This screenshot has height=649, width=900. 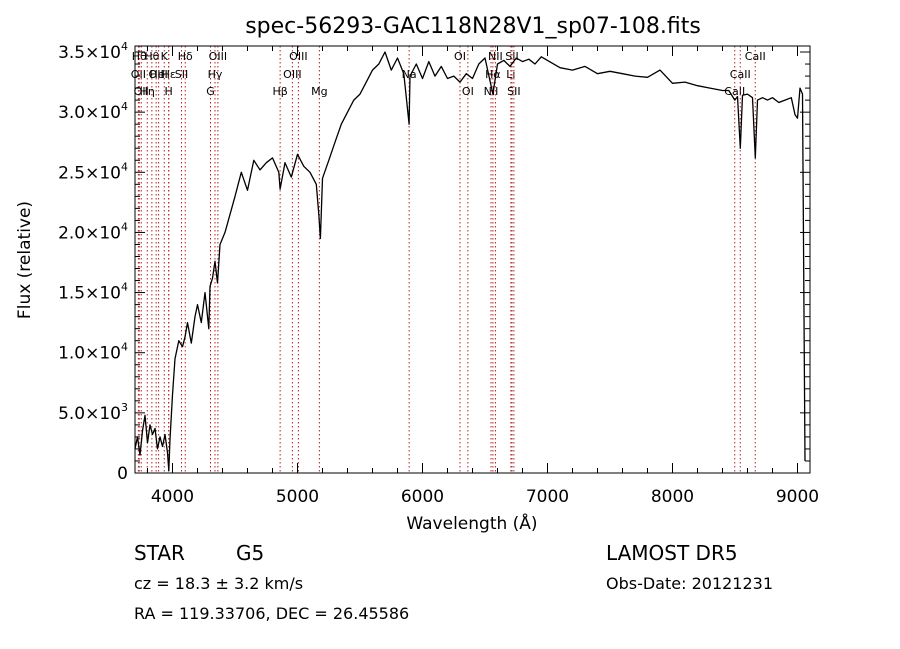 What do you see at coordinates (547, 497) in the screenshot?
I see `x-tick-label: 7000` at bounding box center [547, 497].